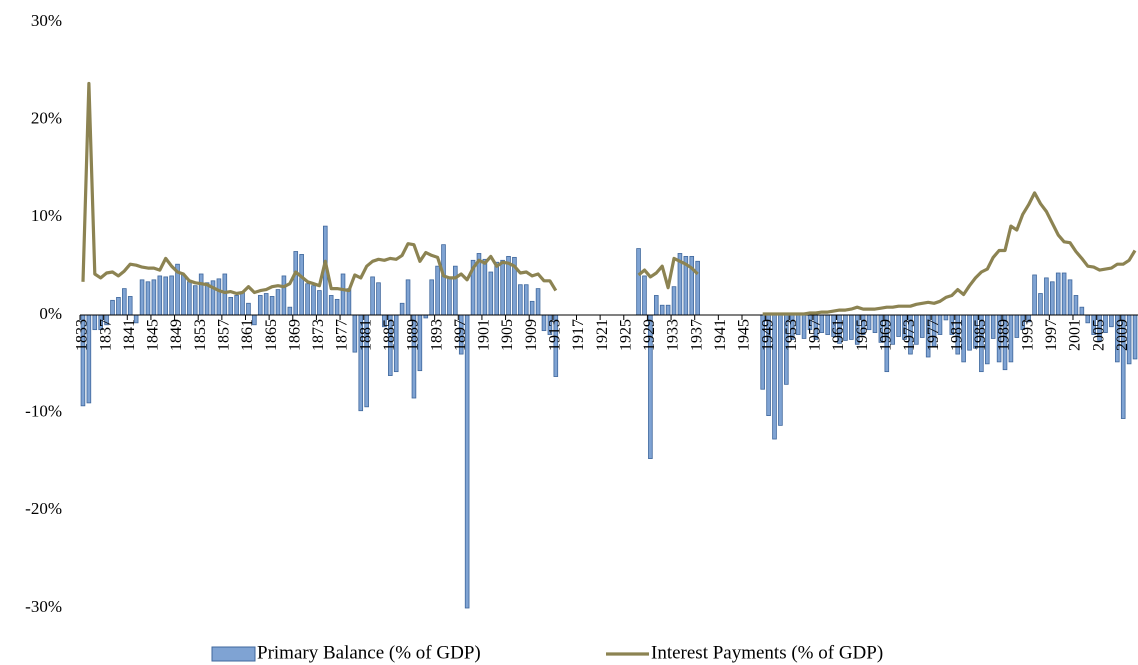 Image resolution: width=1138 pixels, height=665 pixels. Describe the element at coordinates (815, 335) in the screenshot. I see `x-tick-label: 1957` at that location.